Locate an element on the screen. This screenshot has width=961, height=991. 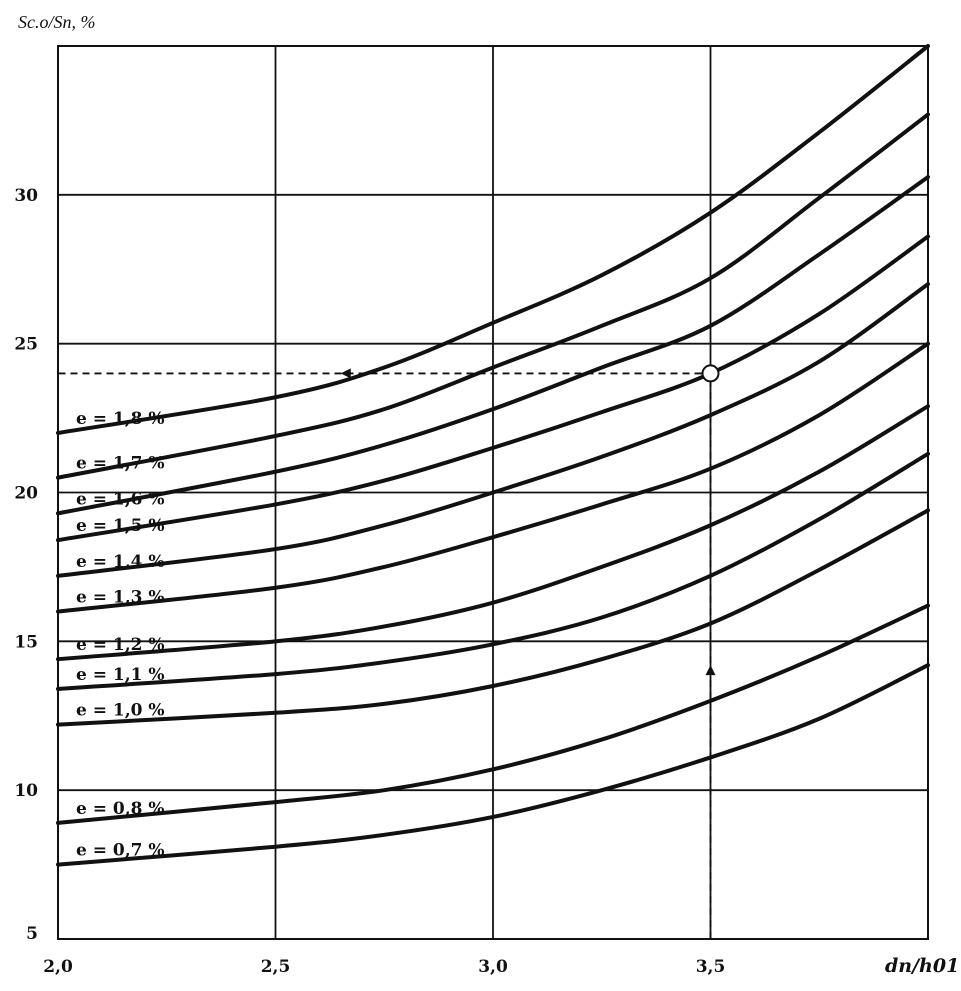
y-tick-label: 30 is located at coordinates (26, 196).